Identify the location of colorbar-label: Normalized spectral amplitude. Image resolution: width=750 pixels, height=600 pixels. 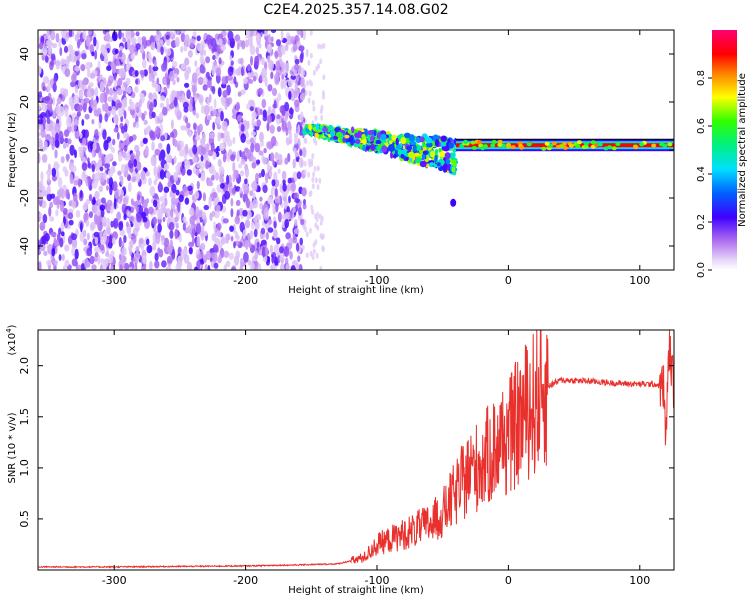
(742, 150).